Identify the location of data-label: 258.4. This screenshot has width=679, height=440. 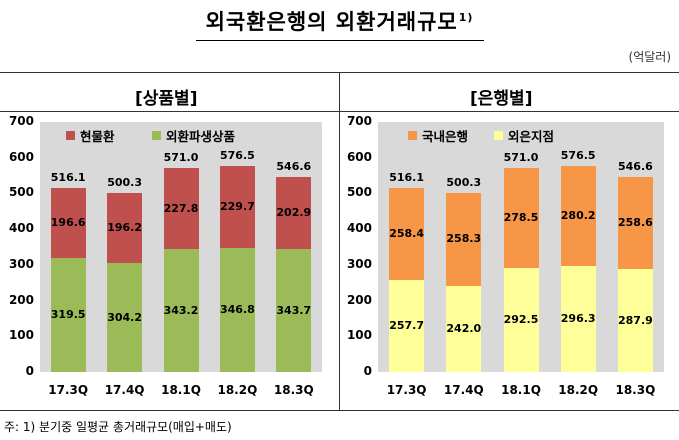
(406, 233).